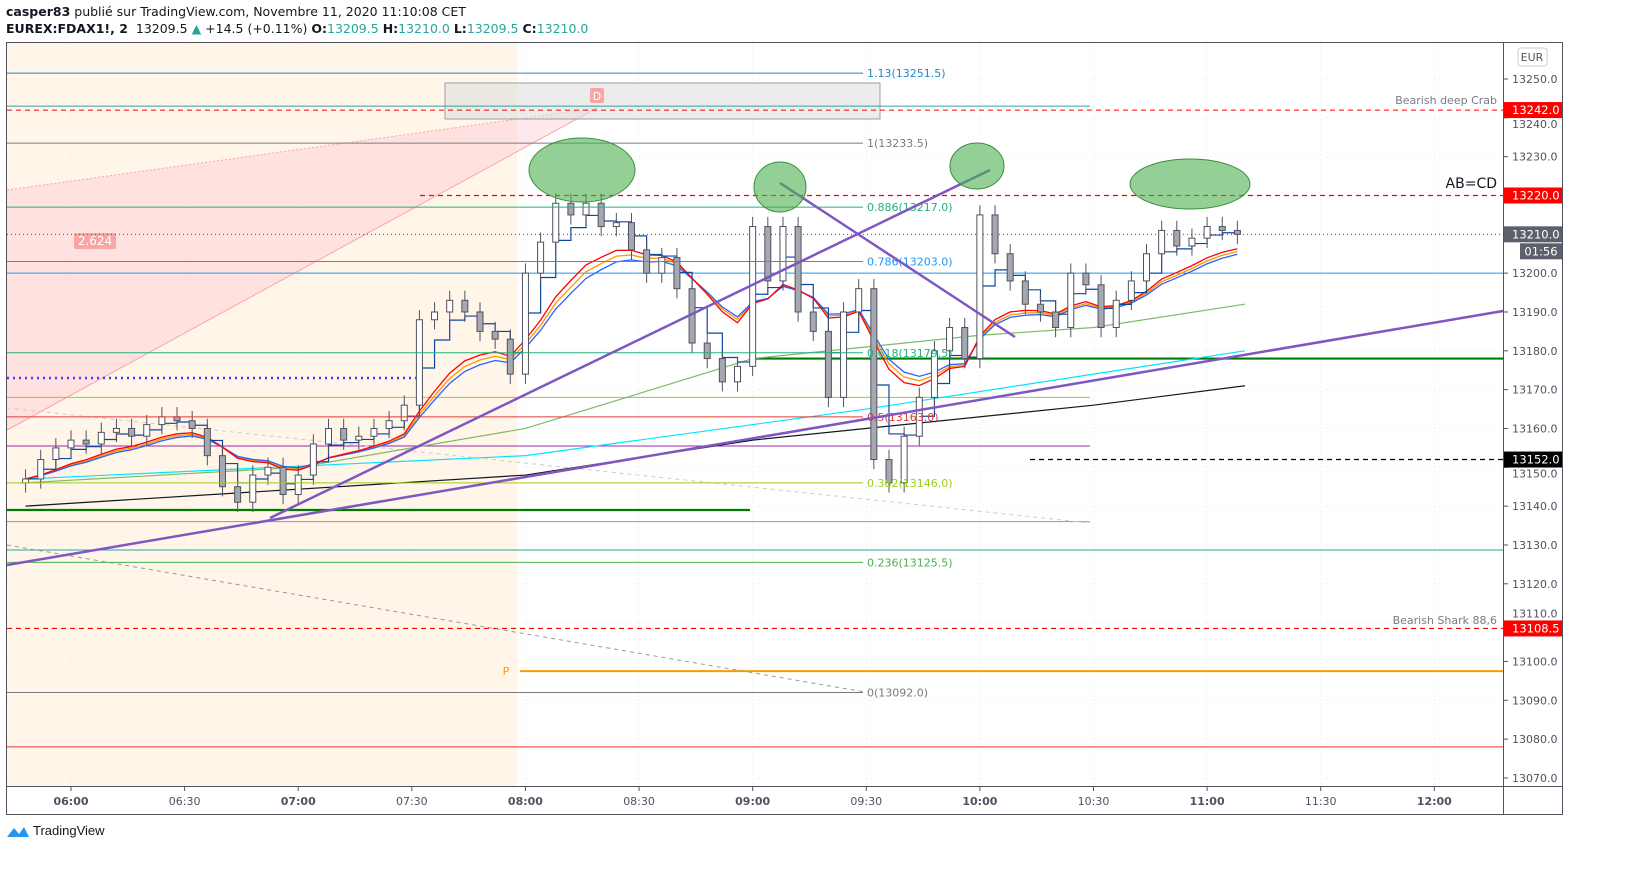 The width and height of the screenshot is (1627, 882). I want to click on author: casper83, so click(38, 11).